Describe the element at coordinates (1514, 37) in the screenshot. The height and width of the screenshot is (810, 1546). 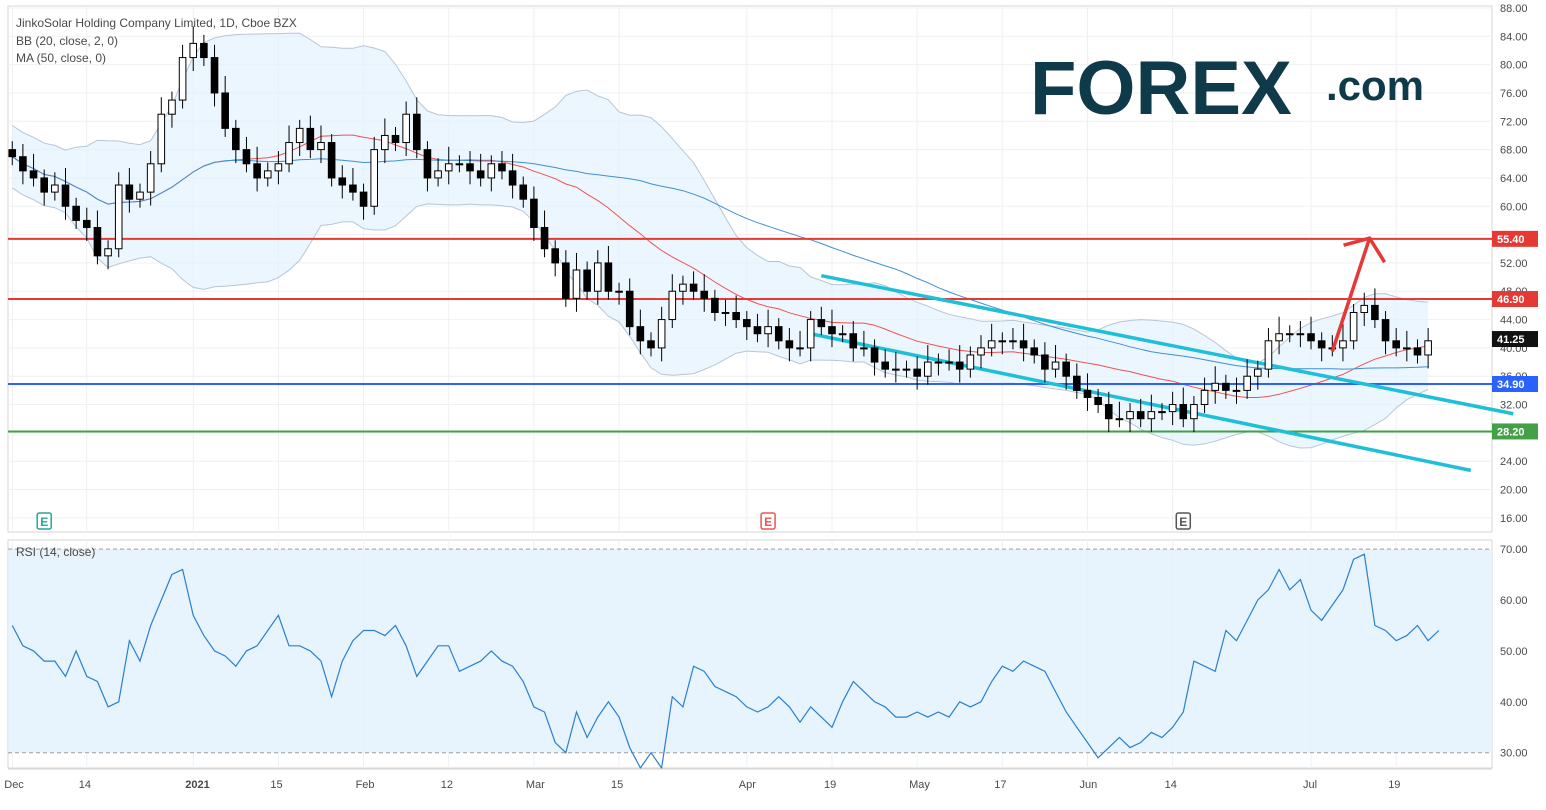
I see `price-axis-tick: 84.00` at that location.